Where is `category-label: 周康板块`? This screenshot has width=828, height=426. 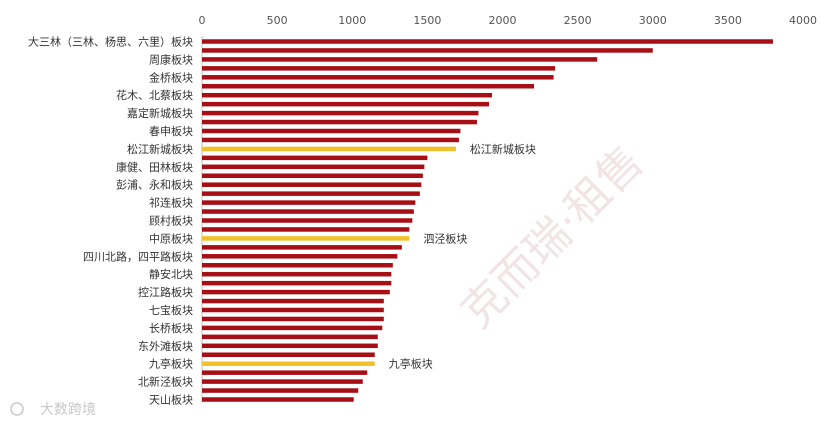
category-label: 周康板块 is located at coordinates (171, 59).